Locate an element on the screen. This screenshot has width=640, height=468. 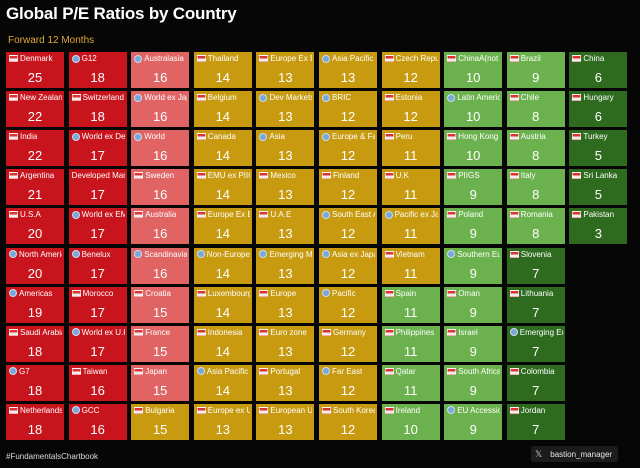
pe-cell: Asia Pacific e 13 is located at coordinates (348, 70).